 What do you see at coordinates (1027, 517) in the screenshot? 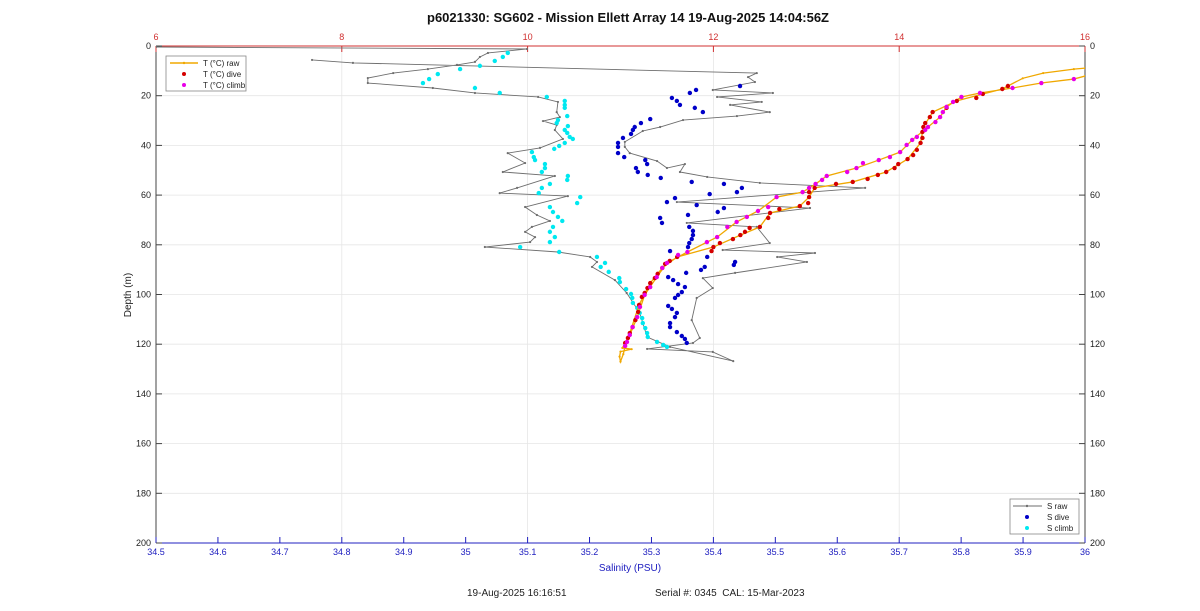
I see `legend-marker-s-dive` at bounding box center [1027, 517].